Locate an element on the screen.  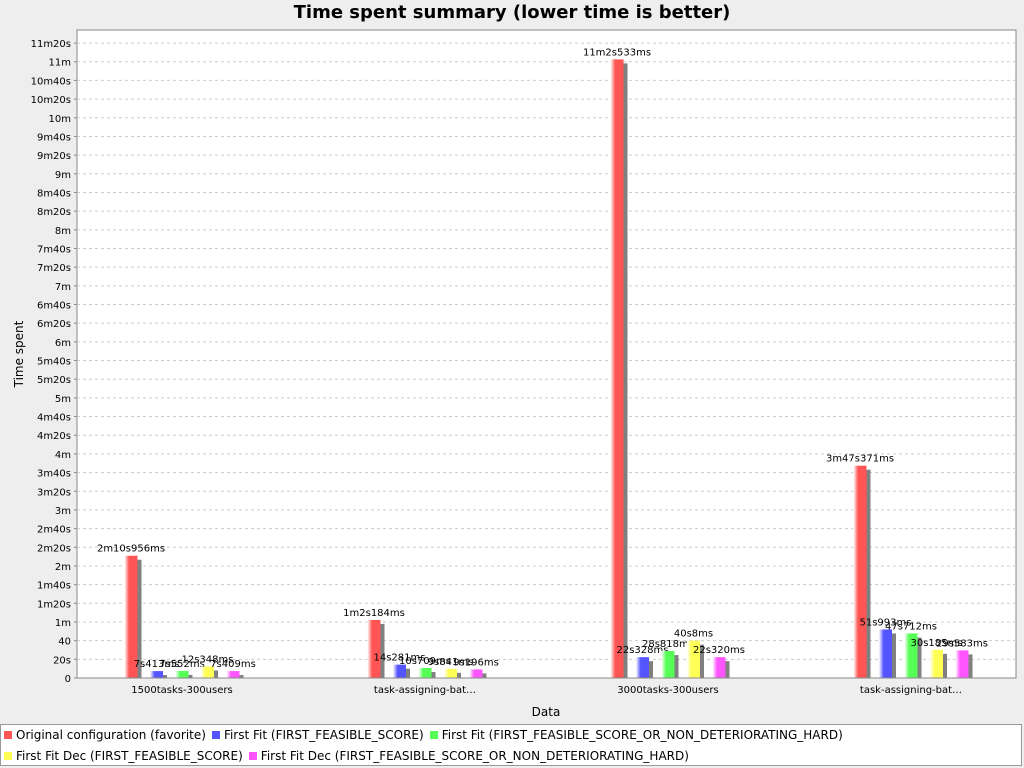
y-tick-label: 6m20s is located at coordinates (54, 324).